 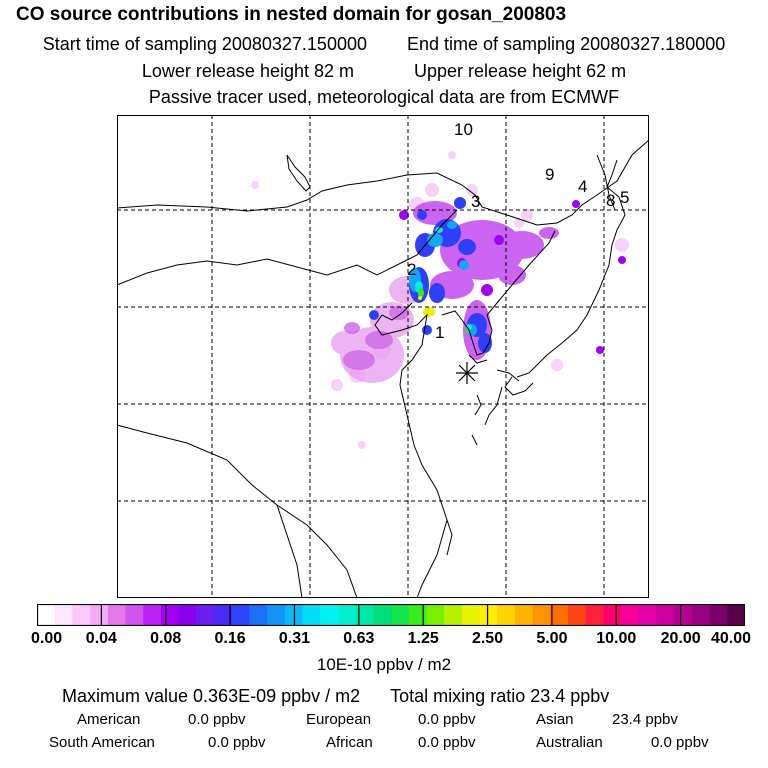 I want to click on lower-release-text: Lower release height 82 m, so click(x=247, y=71).